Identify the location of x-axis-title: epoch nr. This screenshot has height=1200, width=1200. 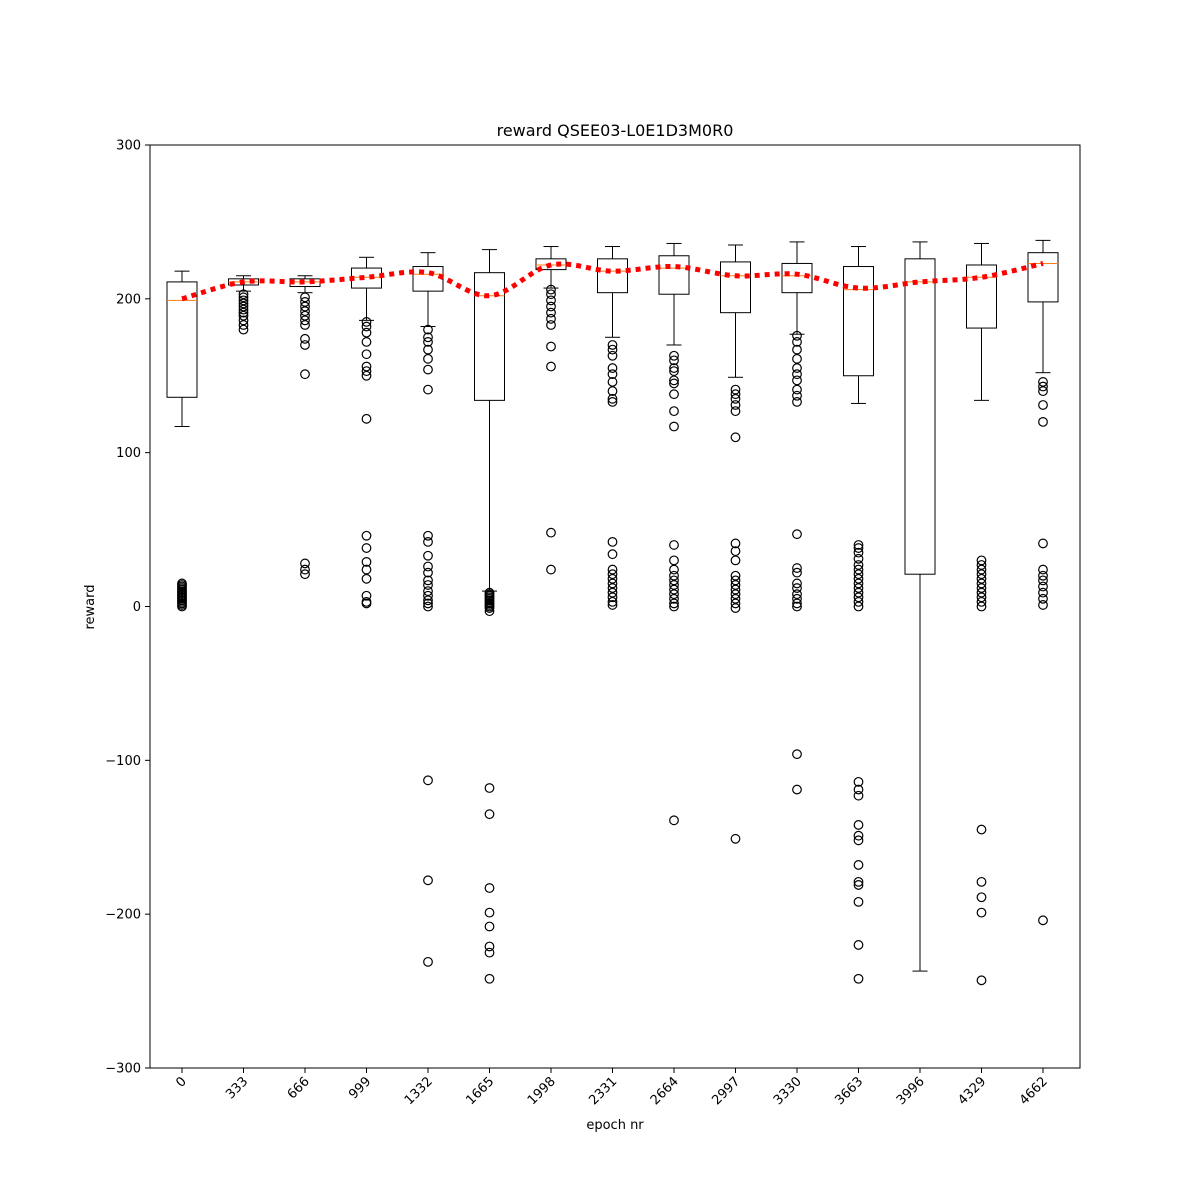
(615, 1125).